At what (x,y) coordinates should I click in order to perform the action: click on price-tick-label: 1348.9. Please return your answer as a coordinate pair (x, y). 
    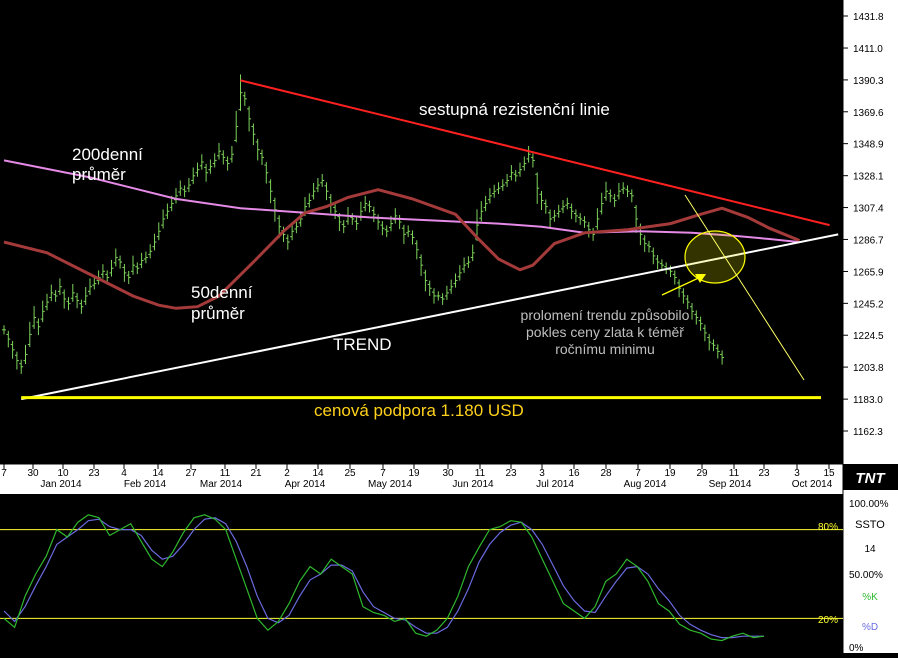
    Looking at the image, I should click on (868, 145).